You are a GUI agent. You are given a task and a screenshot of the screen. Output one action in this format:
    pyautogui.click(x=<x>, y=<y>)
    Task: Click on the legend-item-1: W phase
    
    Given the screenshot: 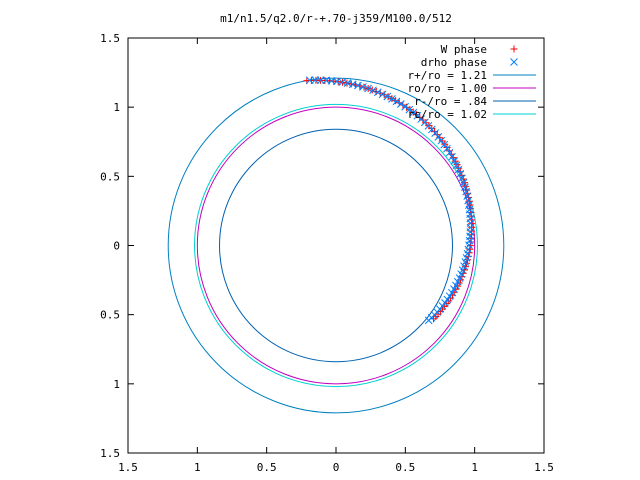 What is the action you would take?
    pyautogui.click(x=479, y=49)
    